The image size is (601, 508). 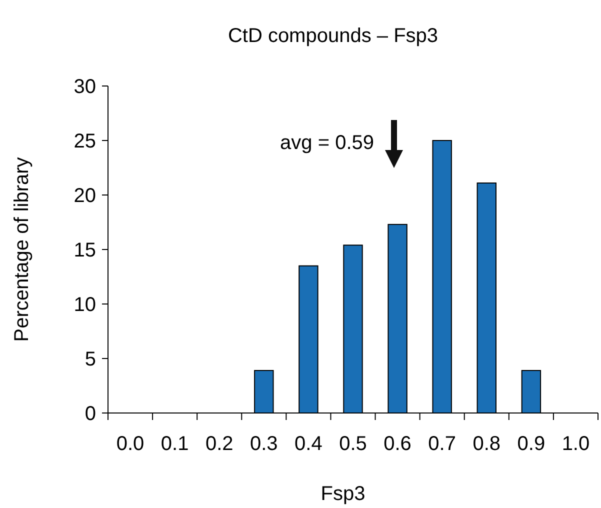 I want to click on y-tick-label: 30, so click(x=85, y=87).